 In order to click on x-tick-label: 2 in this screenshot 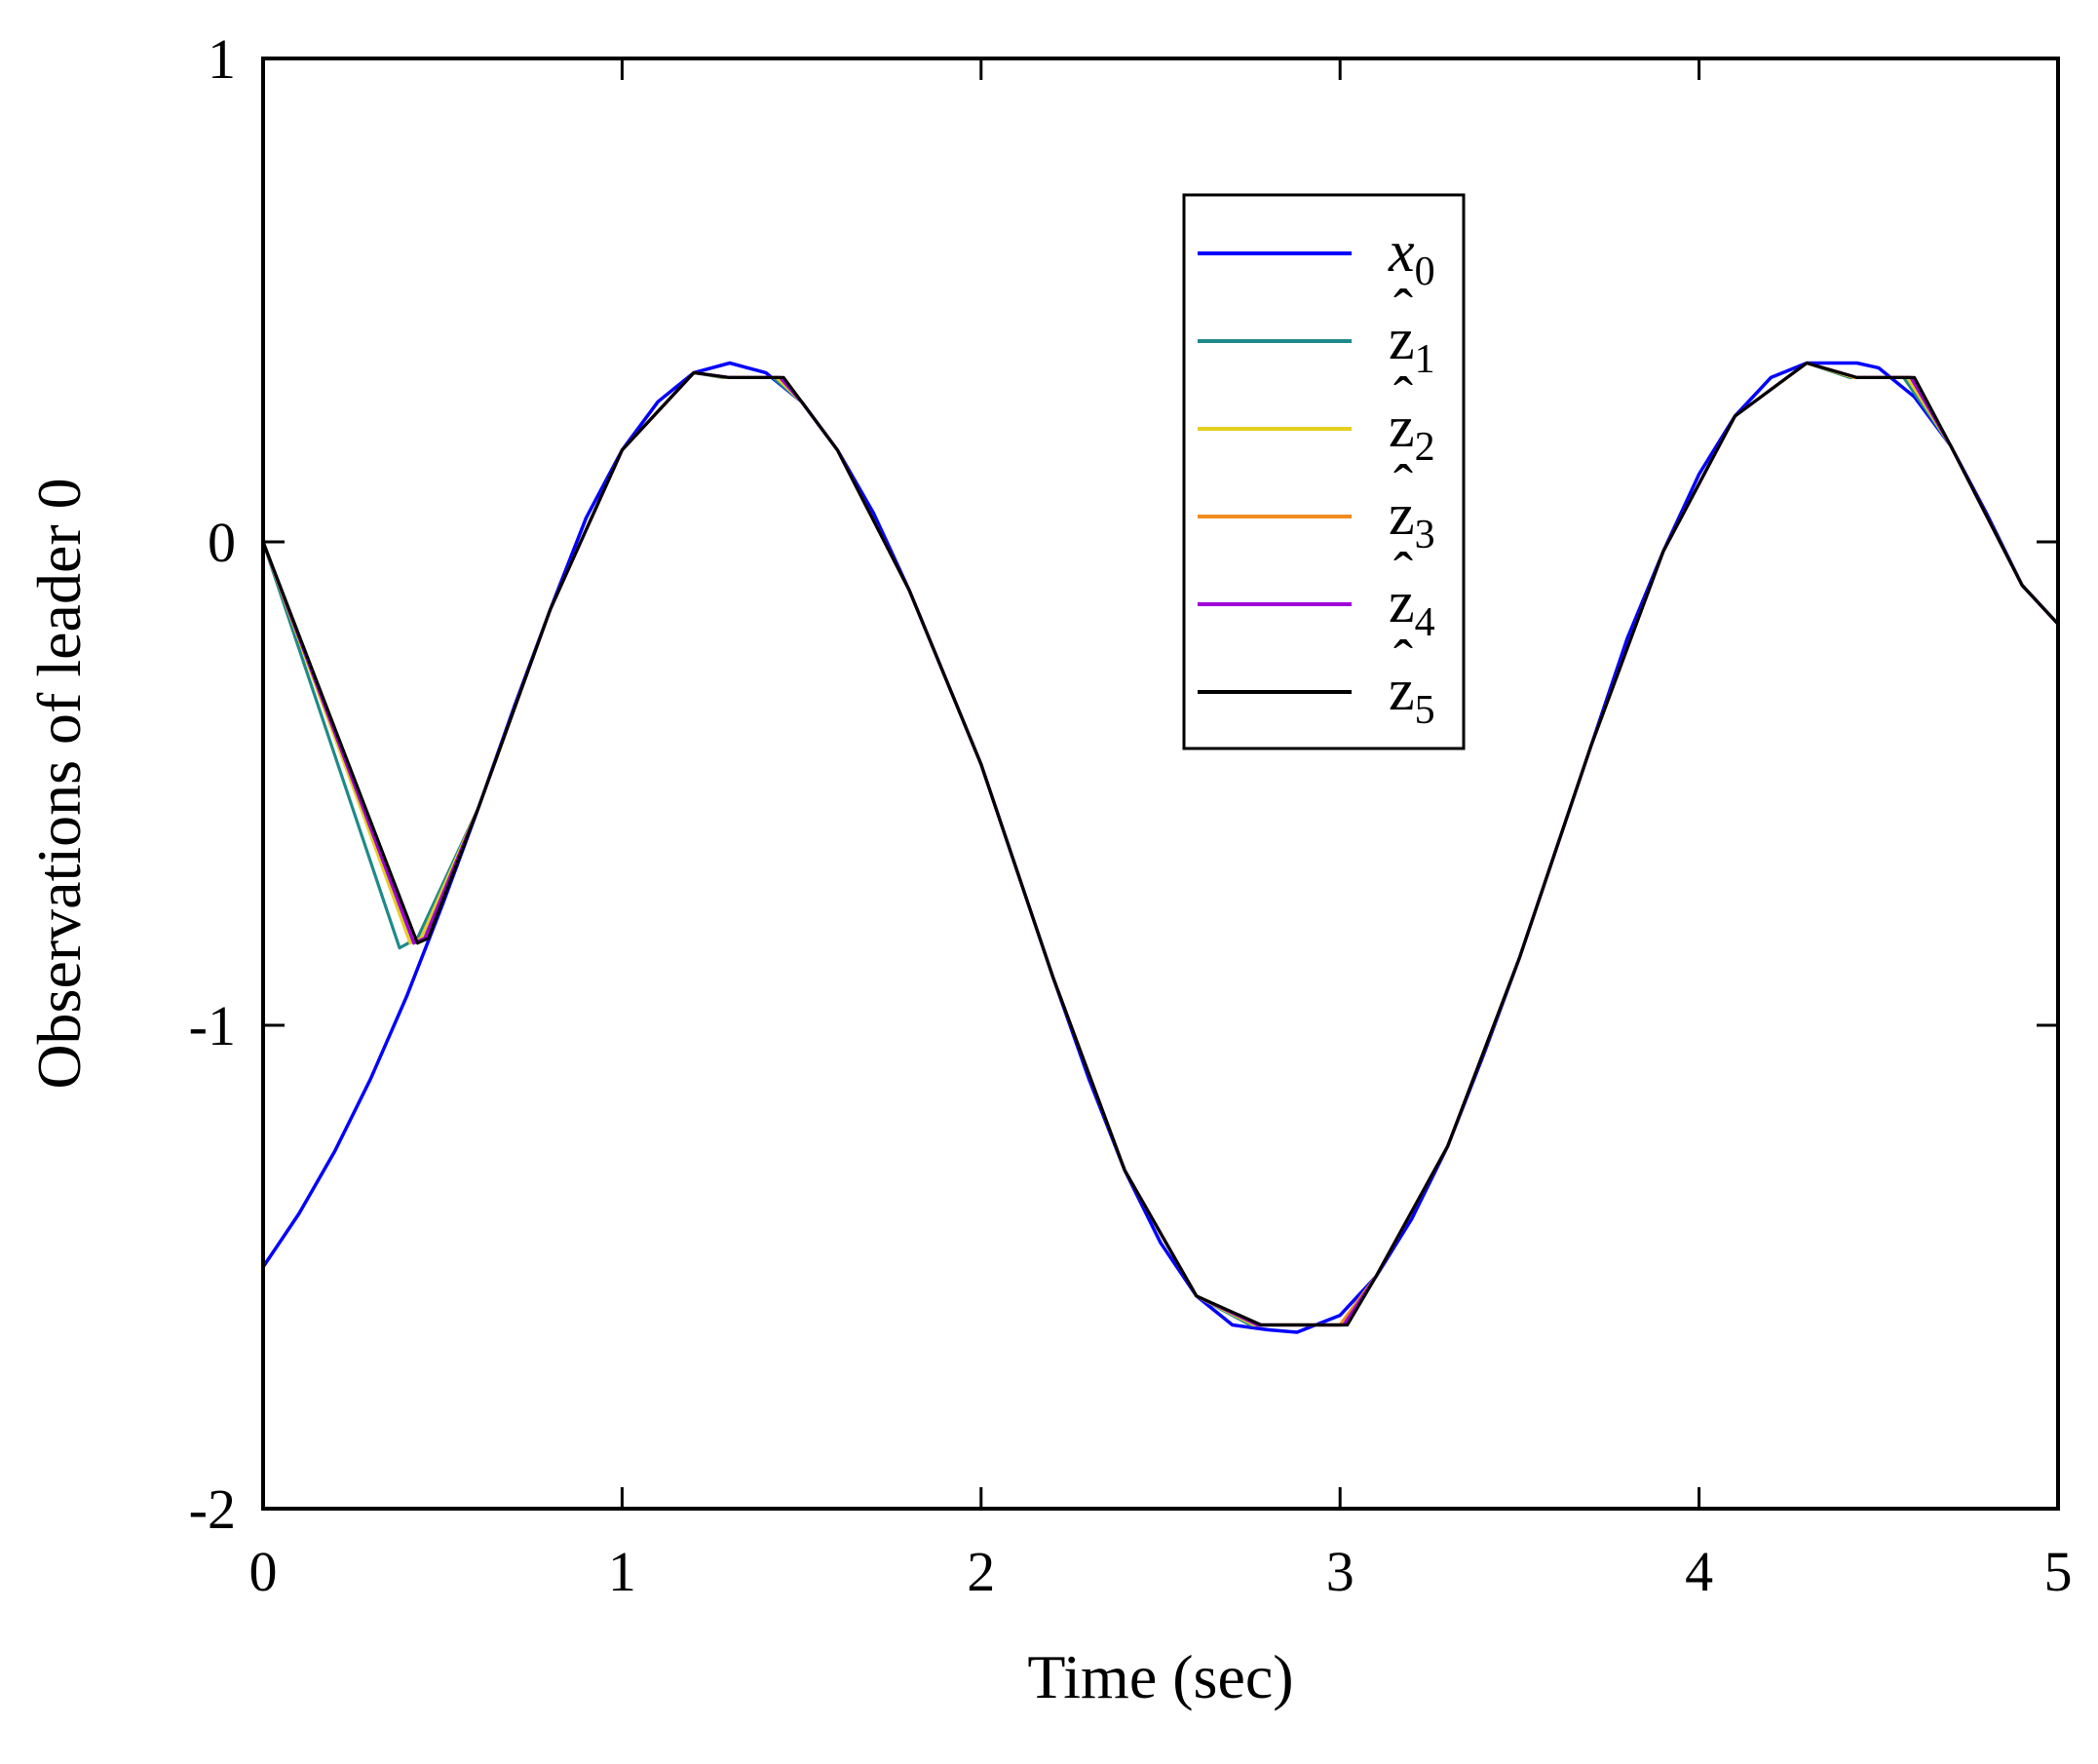, I will do `click(981, 1571)`.